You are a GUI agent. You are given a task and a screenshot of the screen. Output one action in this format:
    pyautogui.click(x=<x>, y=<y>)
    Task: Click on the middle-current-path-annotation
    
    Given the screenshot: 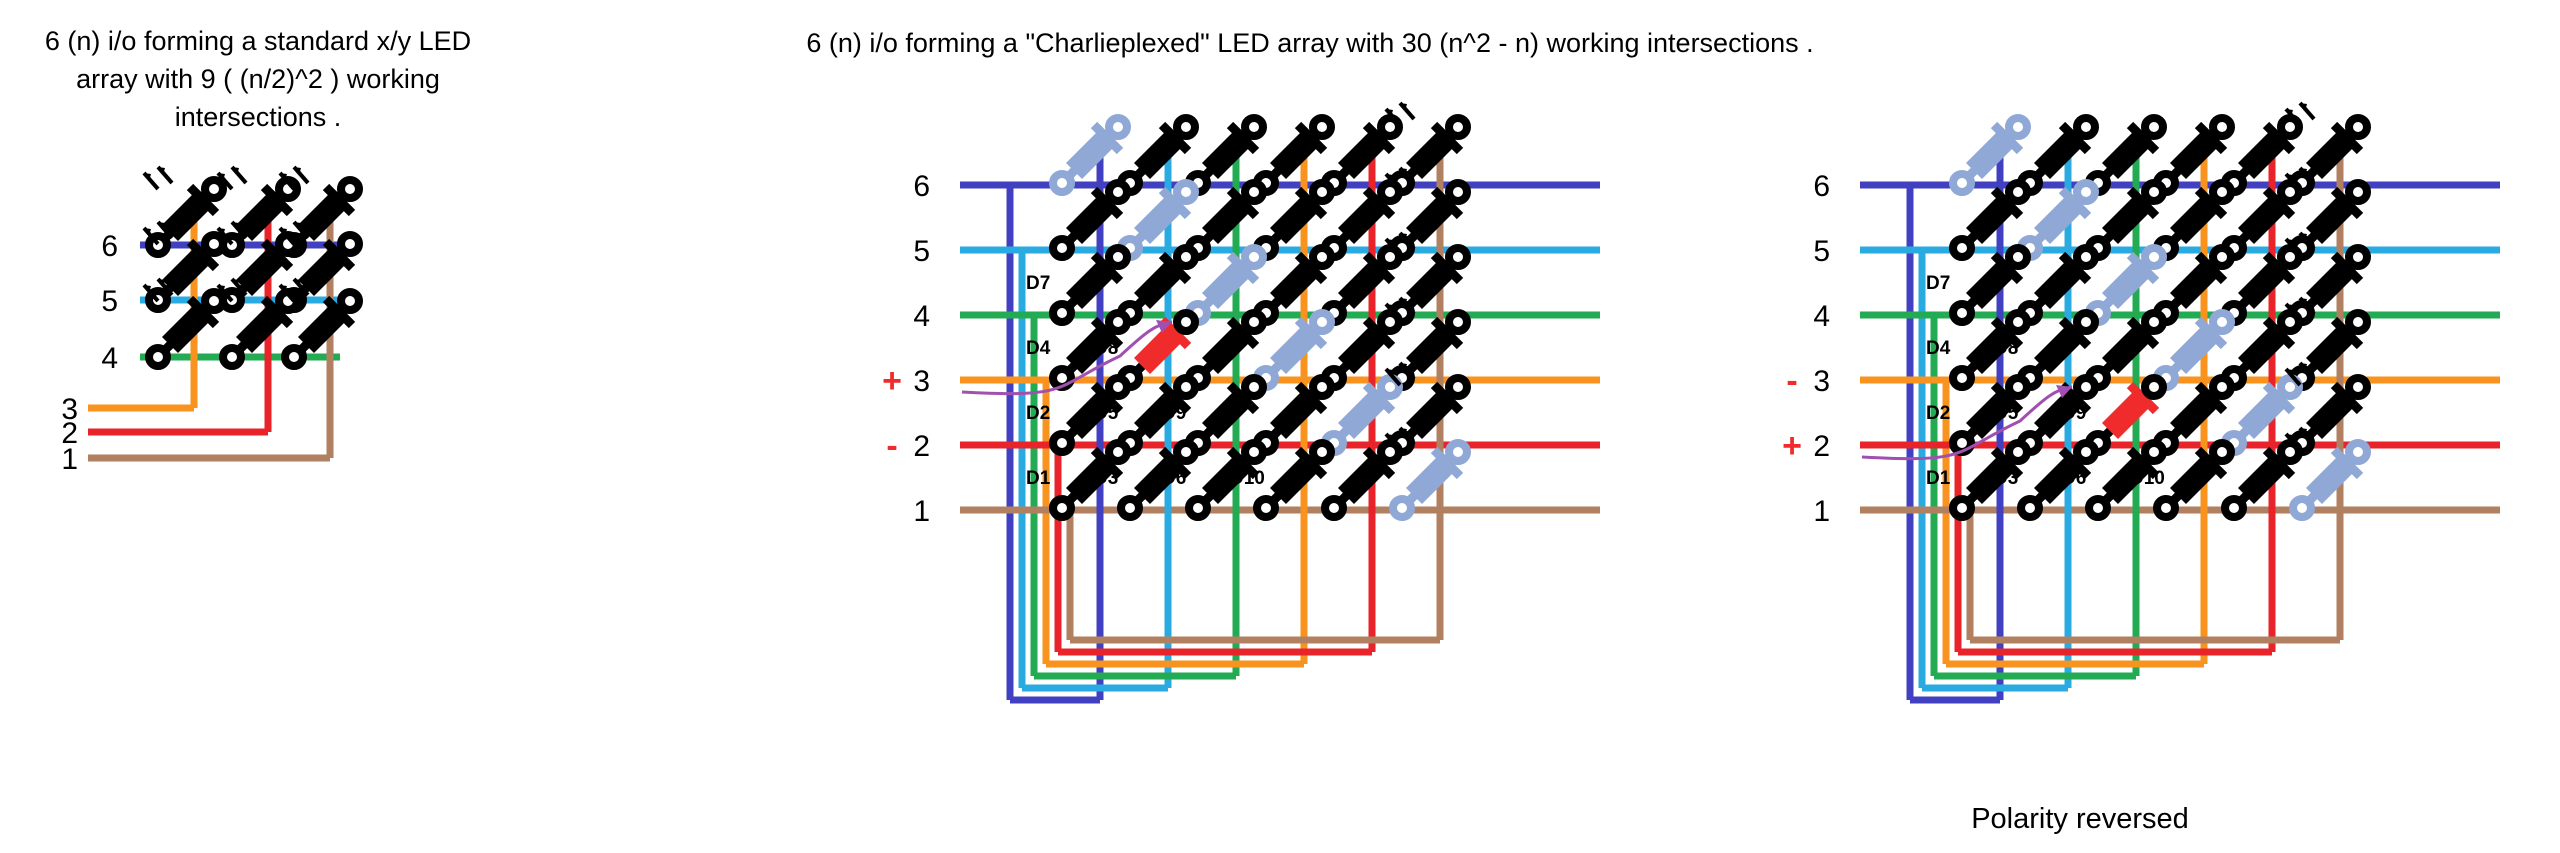 What is the action you would take?
    pyautogui.click(x=1067, y=358)
    